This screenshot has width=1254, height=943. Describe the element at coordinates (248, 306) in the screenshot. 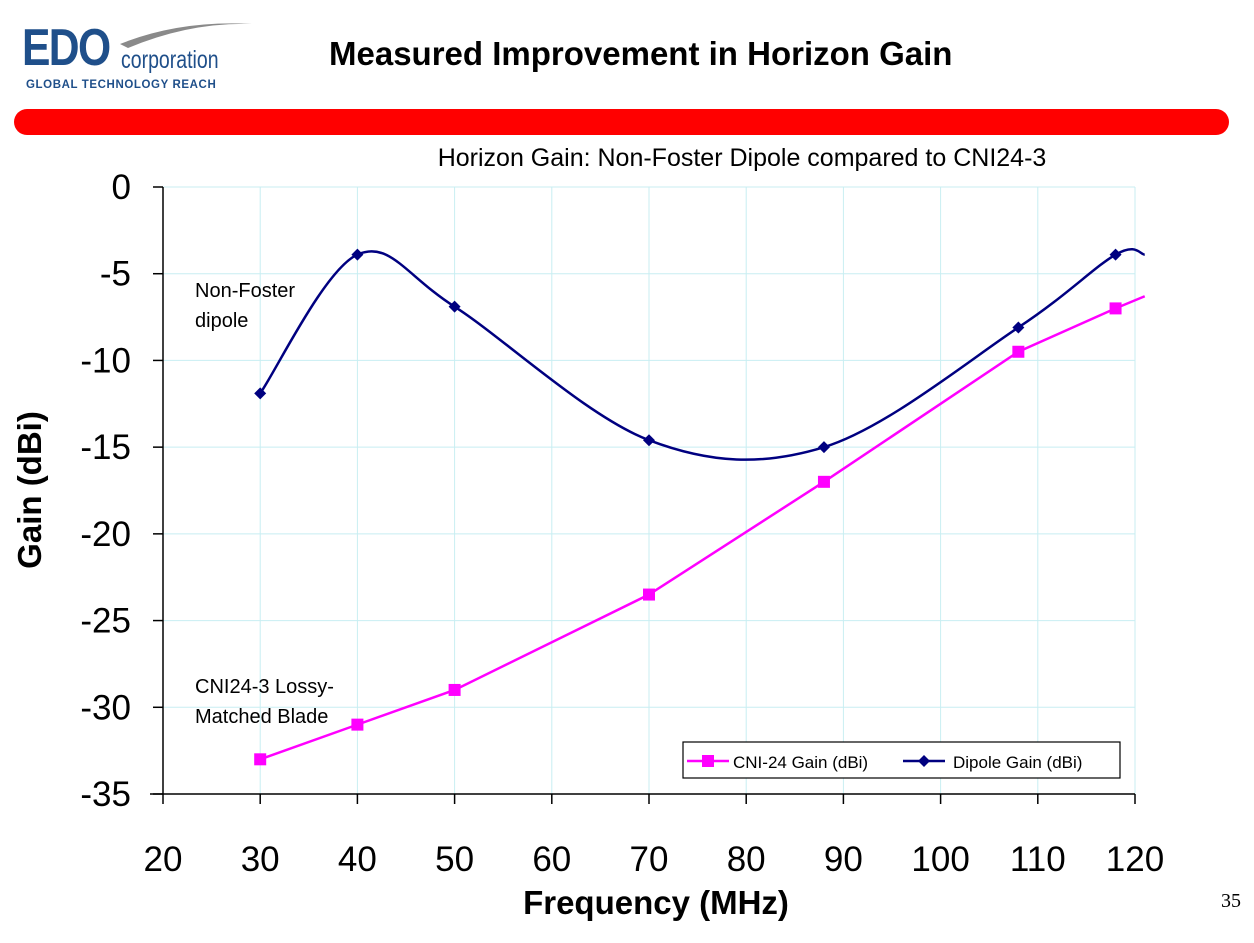

I see `annotation-non-foster-dipole: Non-Foster dipole` at that location.